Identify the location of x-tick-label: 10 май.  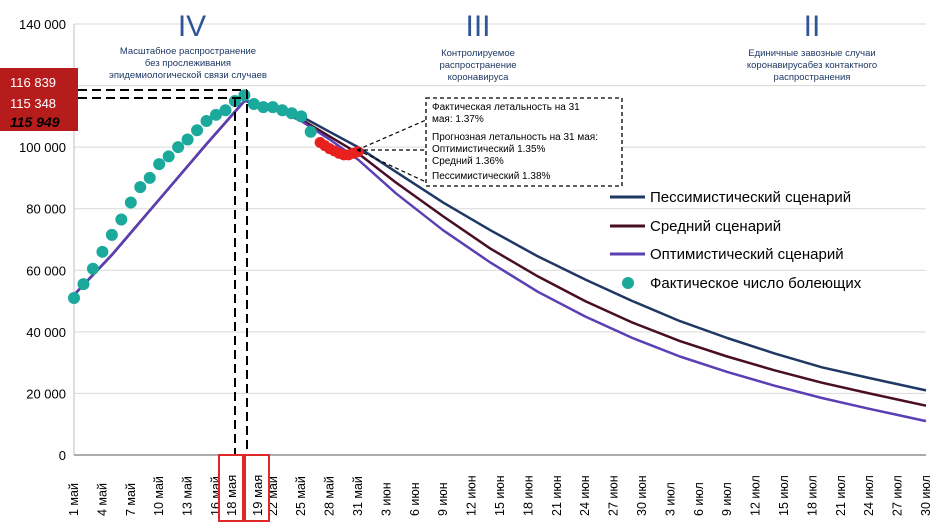
(159, 496).